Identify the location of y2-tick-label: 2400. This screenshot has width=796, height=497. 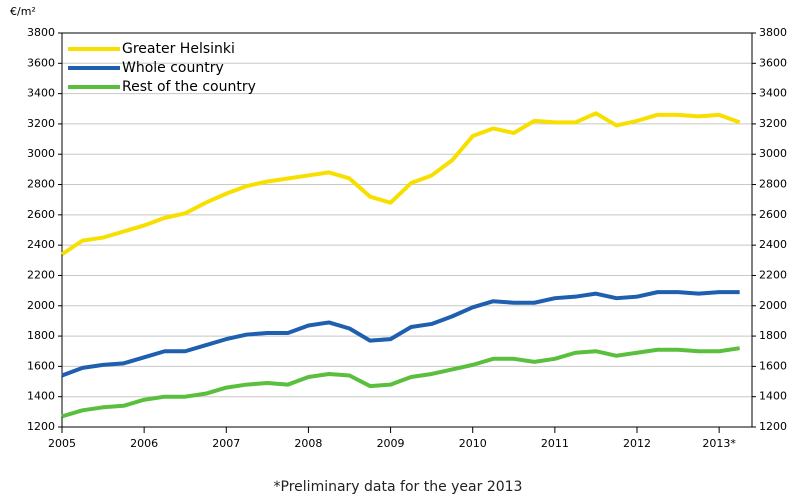
(773, 244).